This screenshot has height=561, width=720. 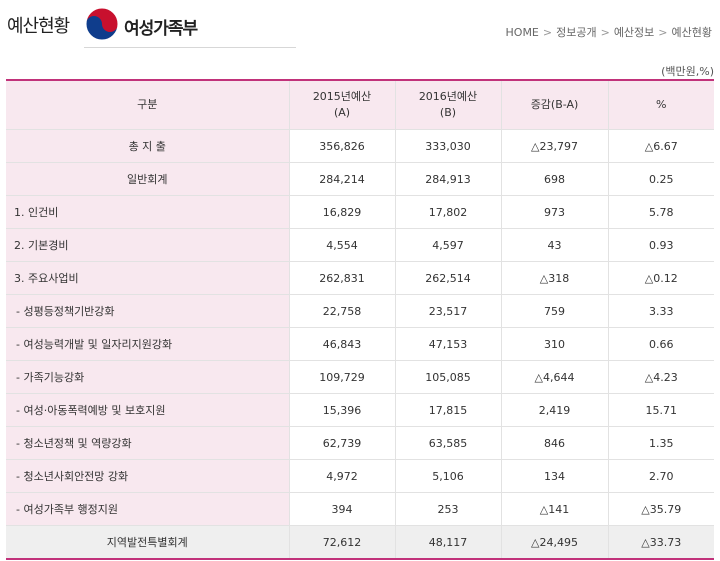 I want to click on breadcrumb-budget-info: 예산정보, so click(x=634, y=32).